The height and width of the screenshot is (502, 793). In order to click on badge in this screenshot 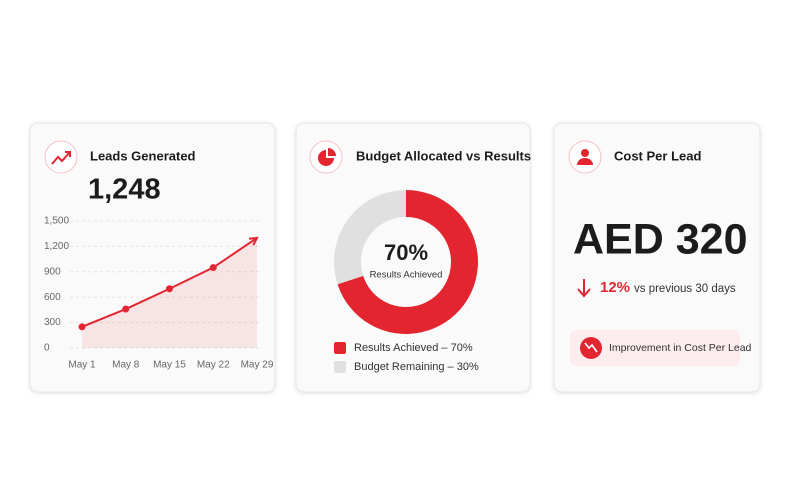, I will do `click(655, 348)`.